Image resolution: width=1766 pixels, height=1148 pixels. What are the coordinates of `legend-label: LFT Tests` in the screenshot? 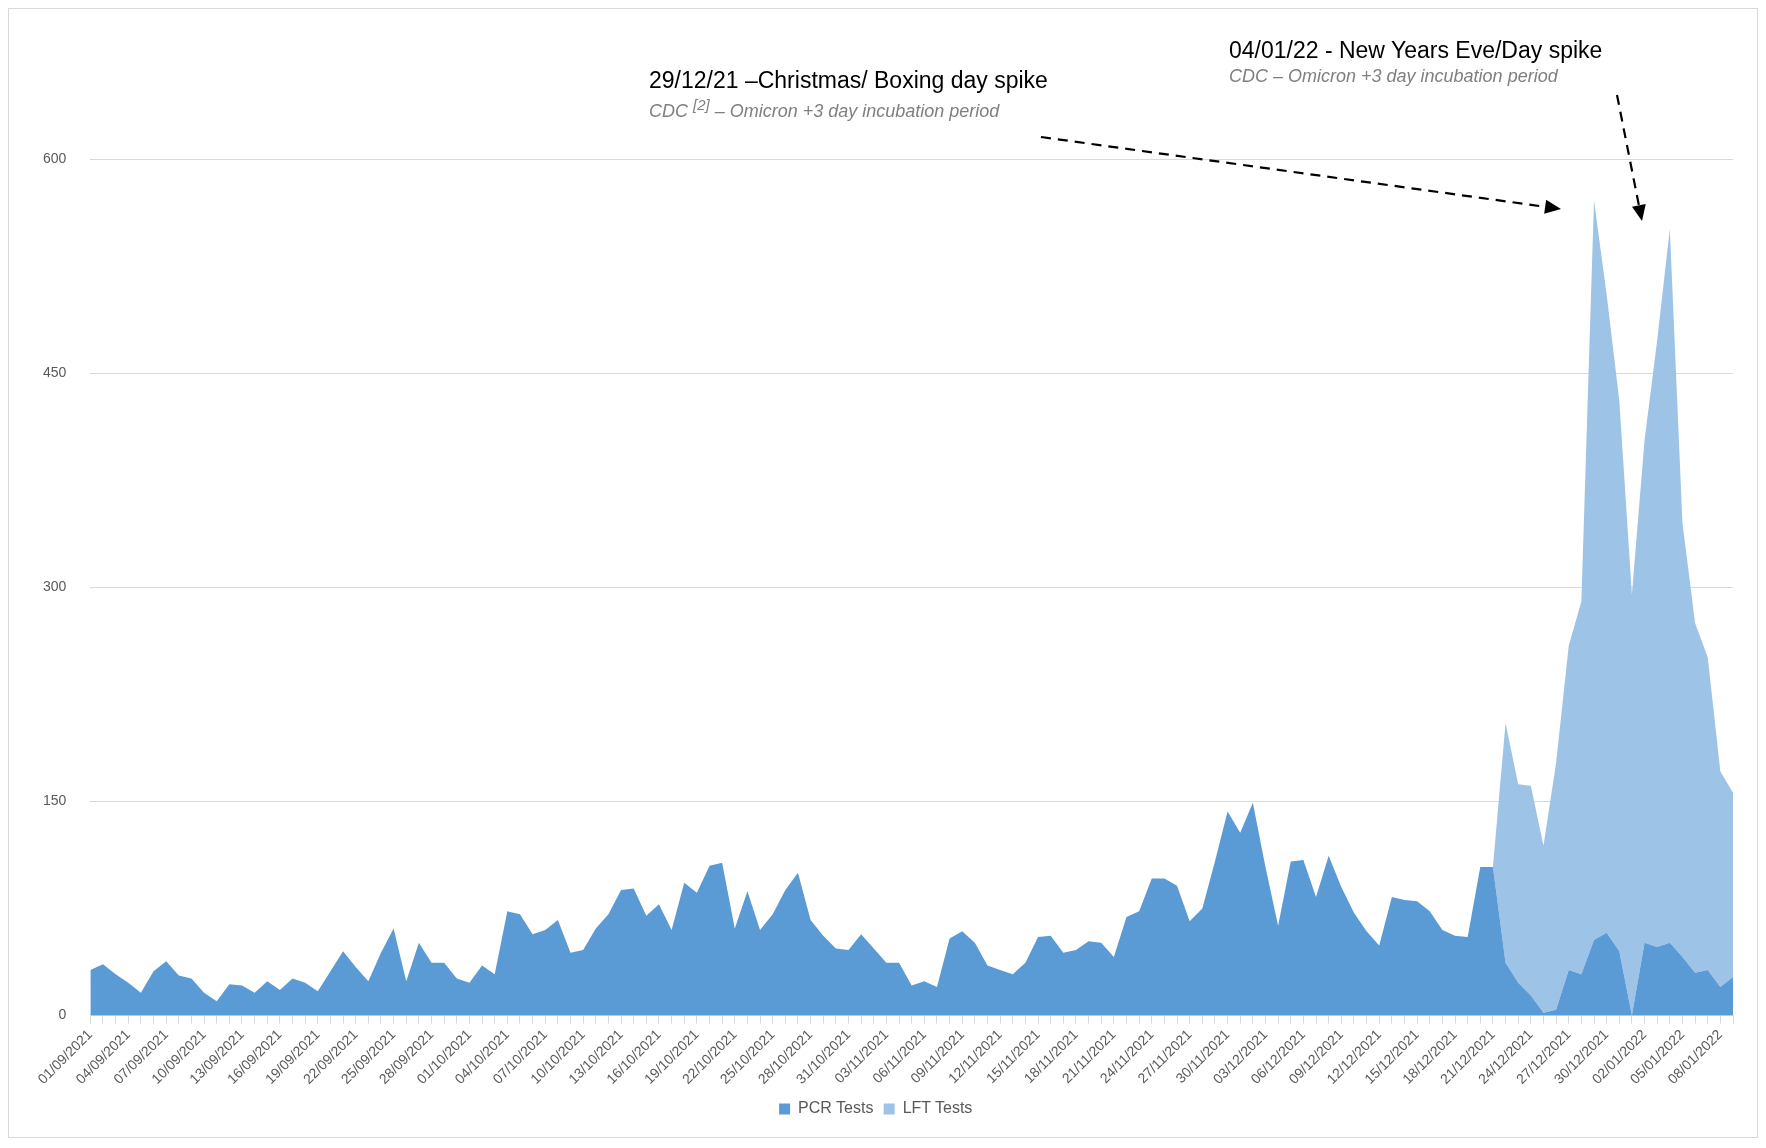 It's located at (937, 1108).